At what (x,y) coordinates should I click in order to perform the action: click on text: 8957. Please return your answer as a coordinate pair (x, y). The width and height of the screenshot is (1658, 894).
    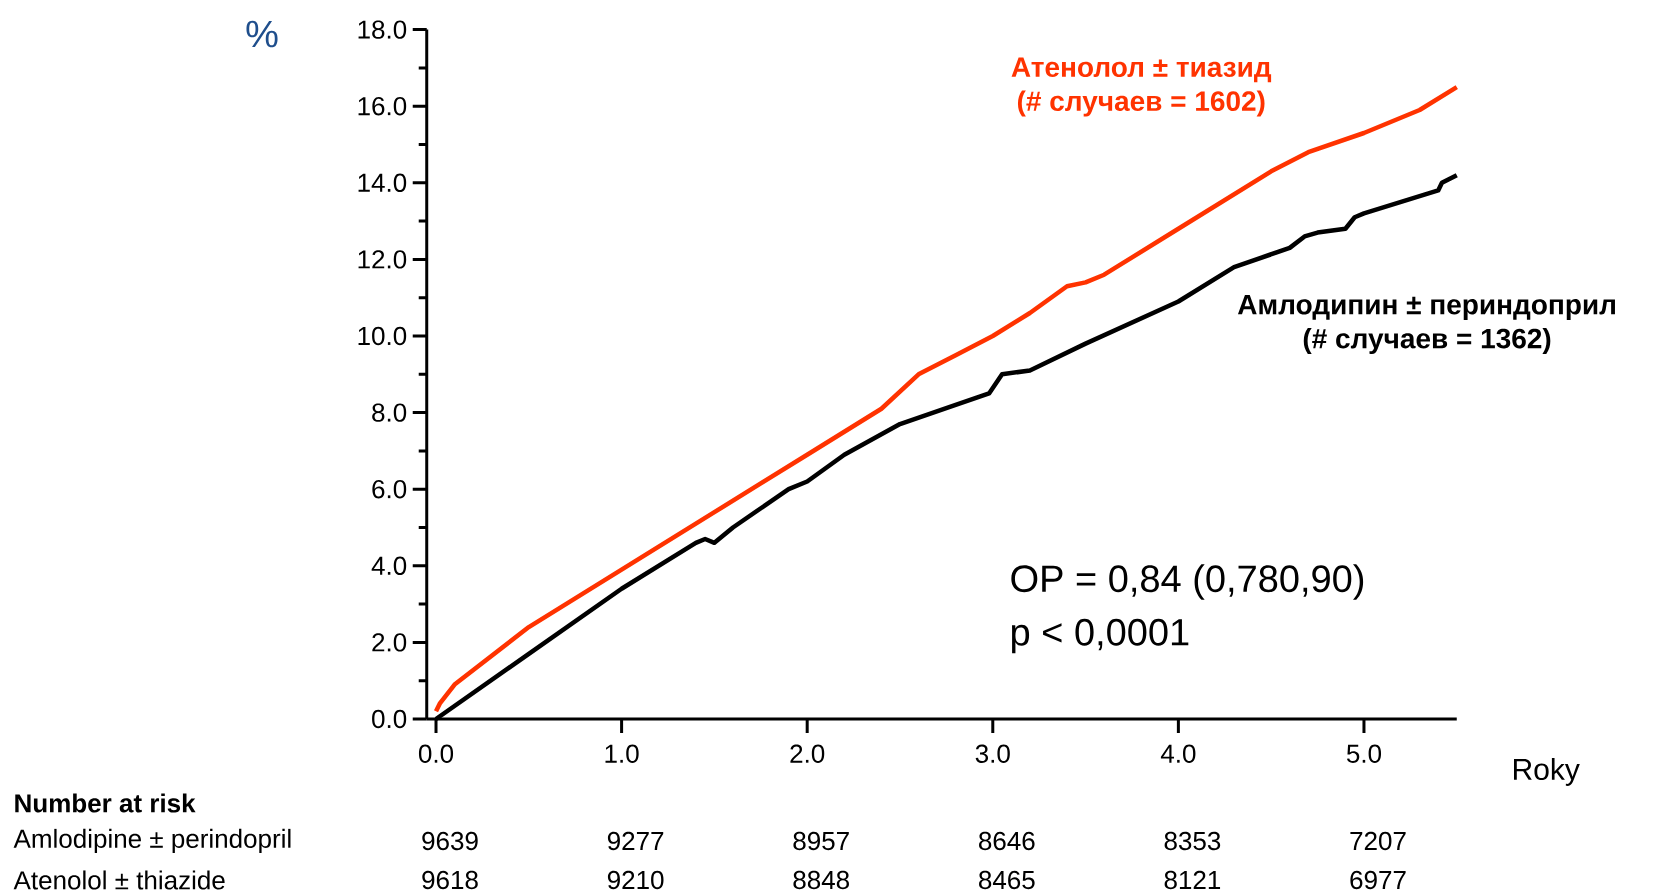
    Looking at the image, I should click on (821, 841).